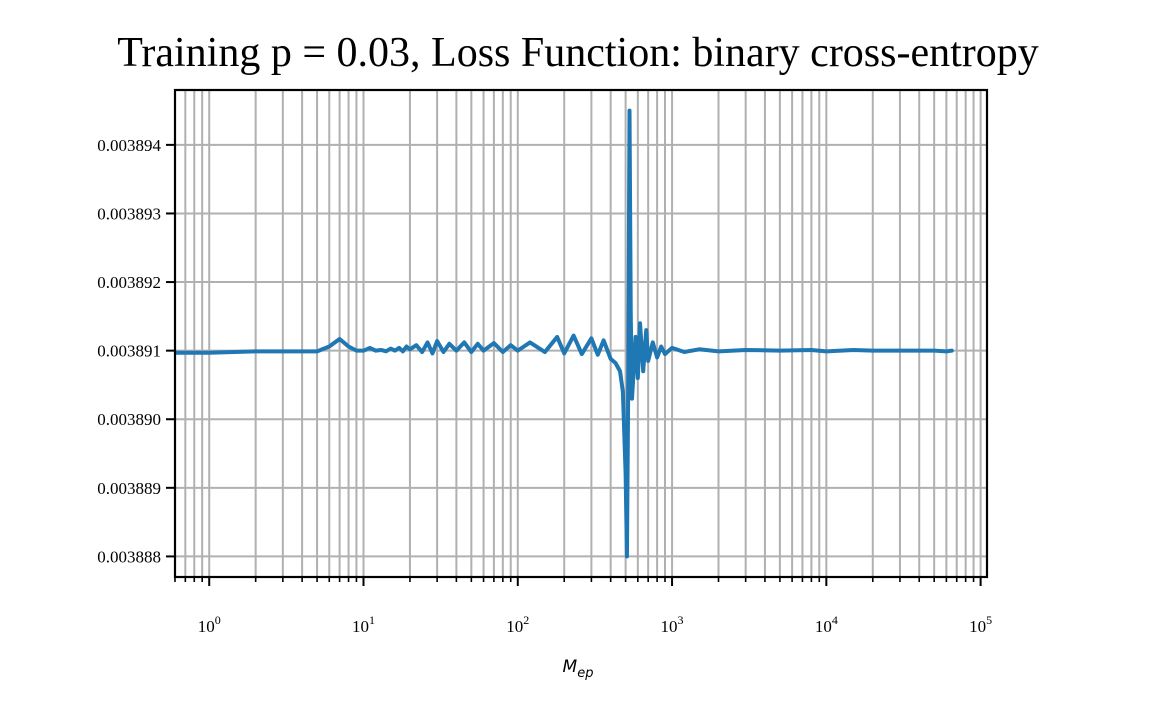 This screenshot has height=720, width=1158. What do you see at coordinates (129, 488) in the screenshot?
I see `y-tick-label: 0.003889` at bounding box center [129, 488].